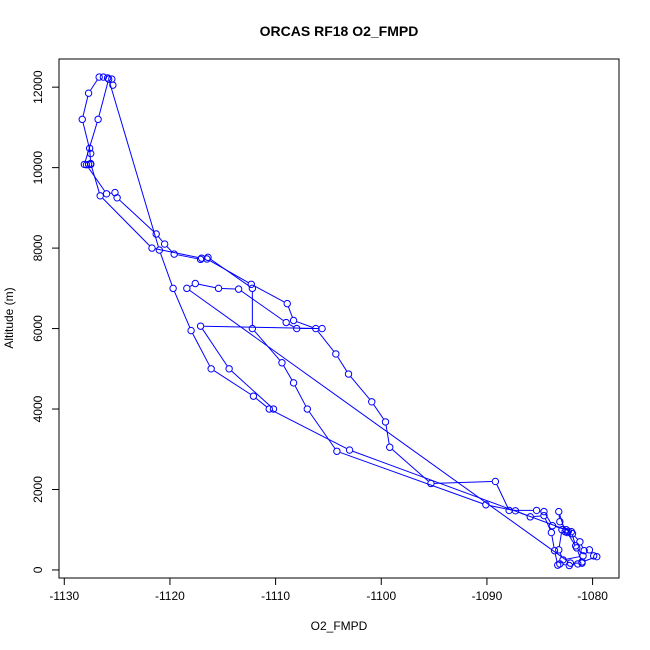 This screenshot has width=650, height=650. Describe the element at coordinates (339, 31) in the screenshot. I see `chart-title: ORCAS RF18 O2_FMPD` at that location.